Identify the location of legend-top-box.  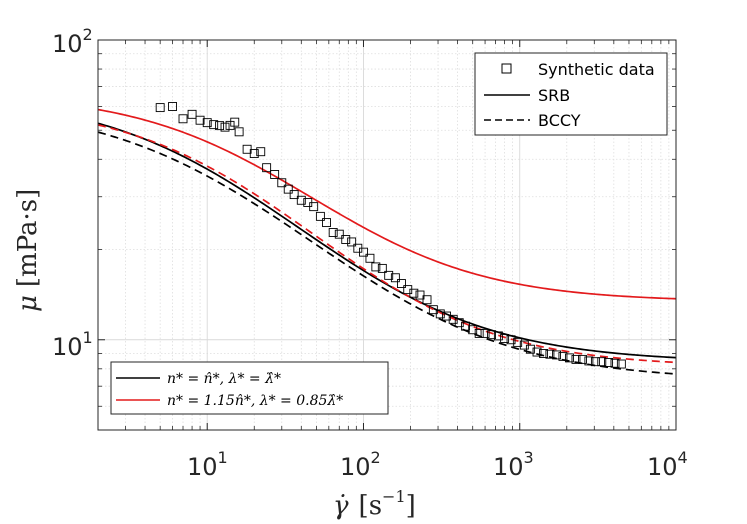
(571, 94).